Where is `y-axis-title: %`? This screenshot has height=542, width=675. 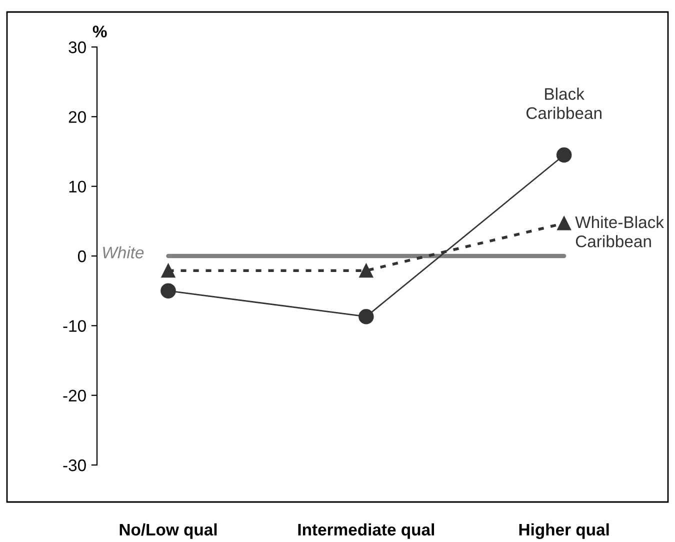
y-axis-title: % is located at coordinates (99, 32).